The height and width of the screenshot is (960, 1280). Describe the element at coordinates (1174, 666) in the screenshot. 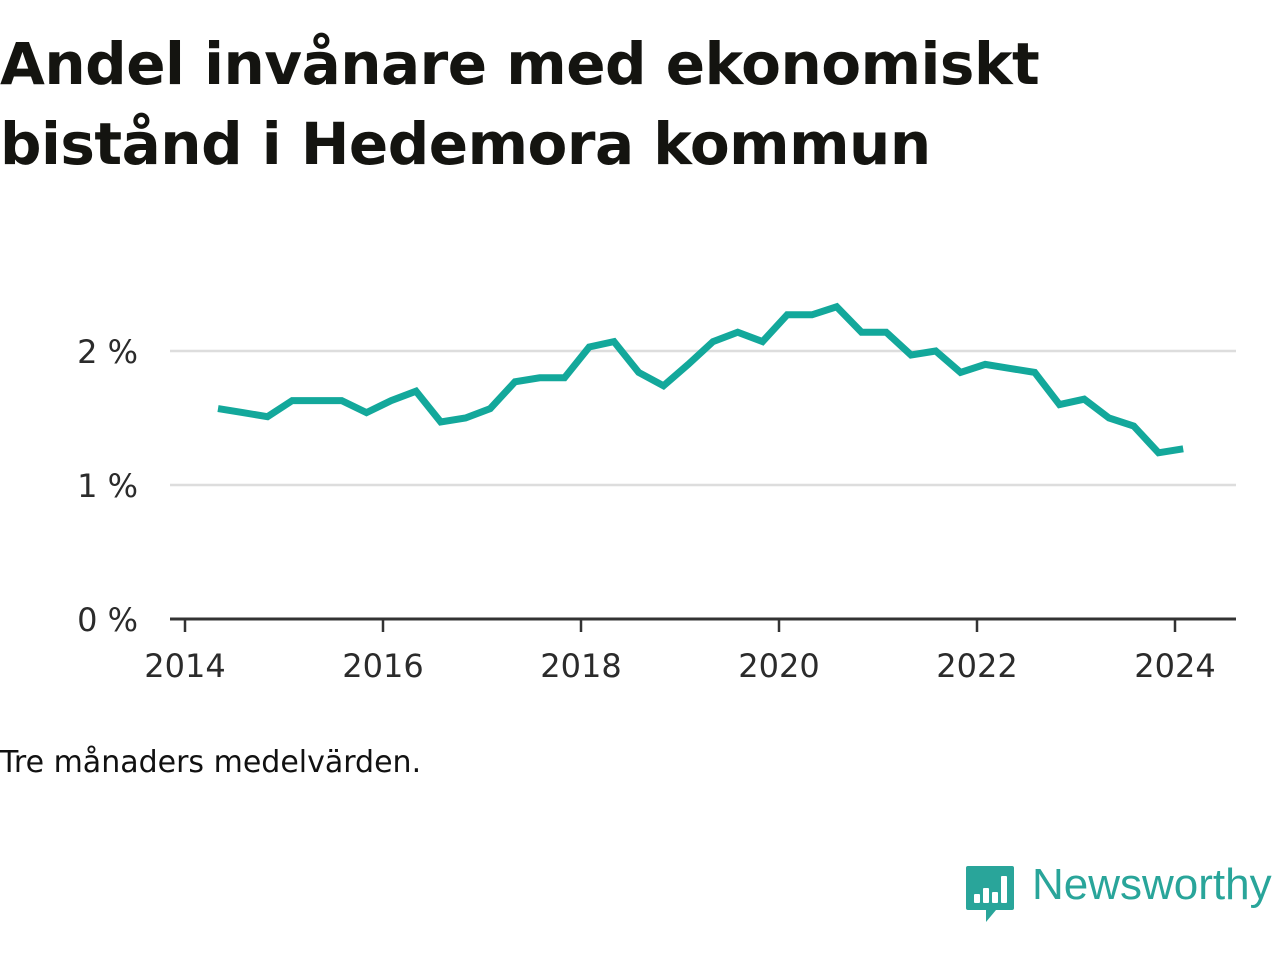

I see `x-tick-label: 2024` at that location.